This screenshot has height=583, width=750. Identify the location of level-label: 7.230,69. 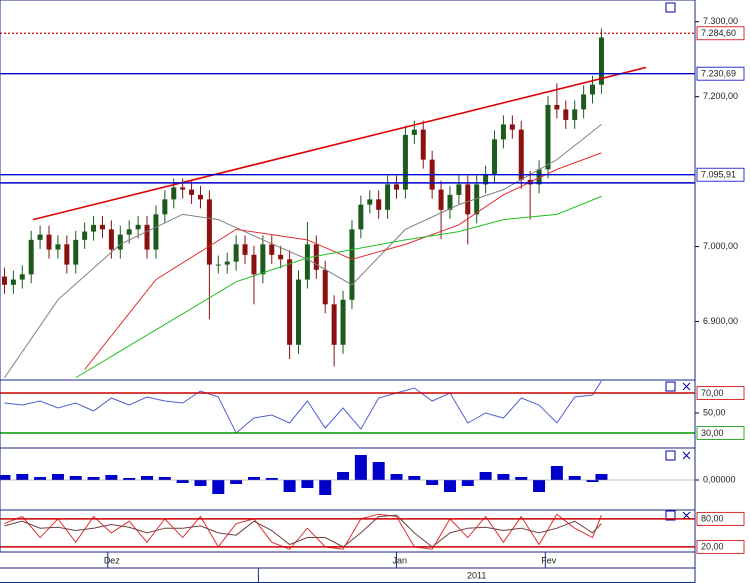
(718, 74).